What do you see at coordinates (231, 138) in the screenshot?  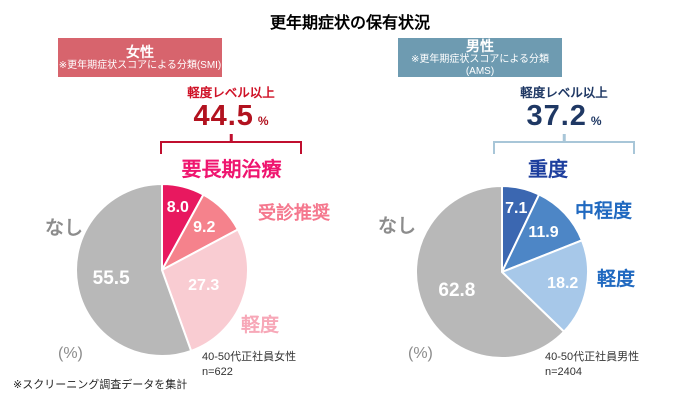 I see `female-bracket-stem` at bounding box center [231, 138].